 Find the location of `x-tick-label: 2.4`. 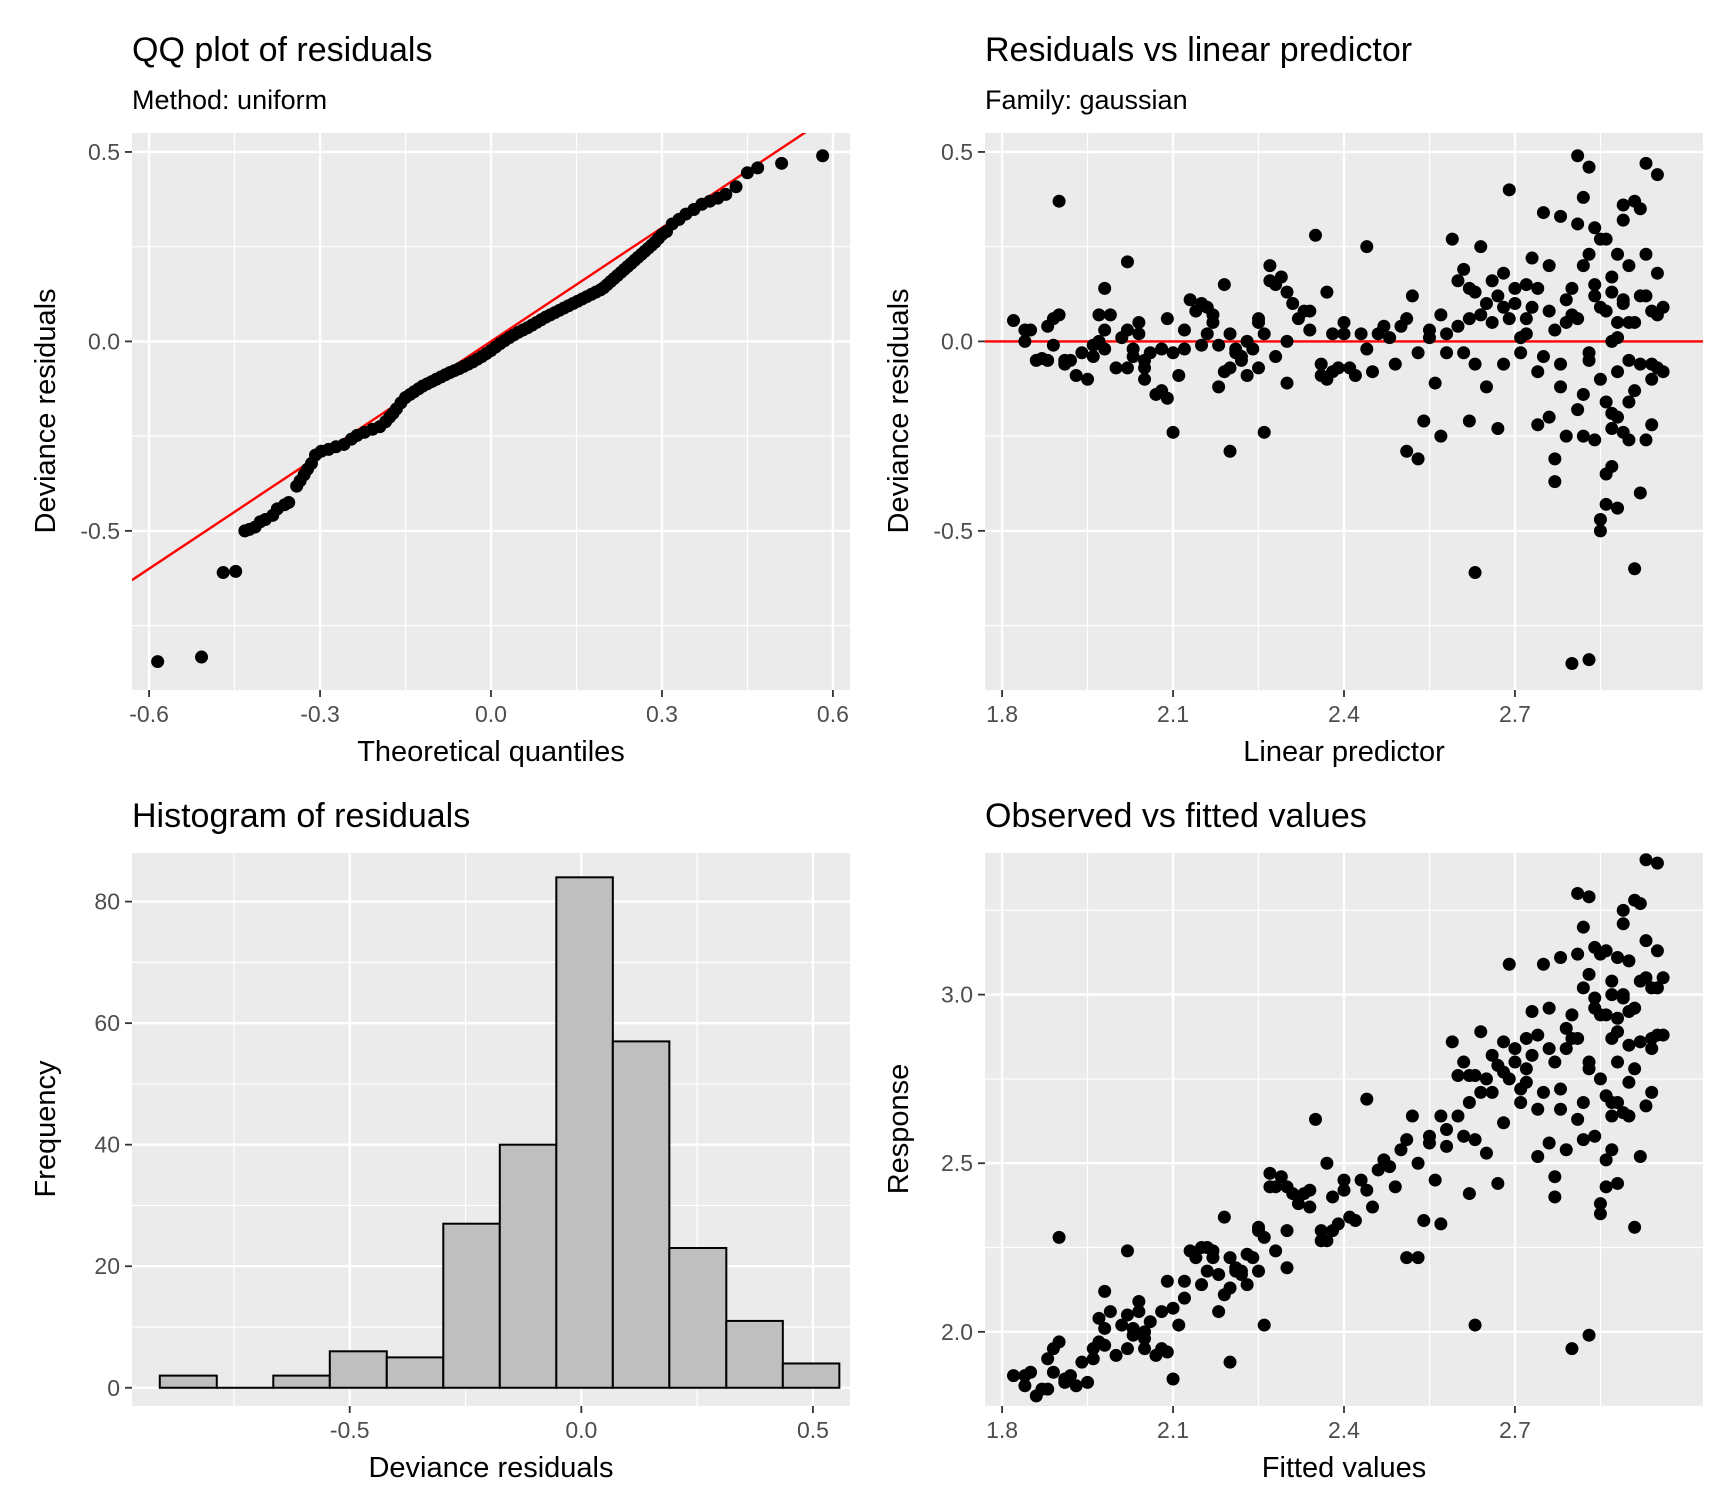

x-tick-label: 2.4 is located at coordinates (1344, 714).